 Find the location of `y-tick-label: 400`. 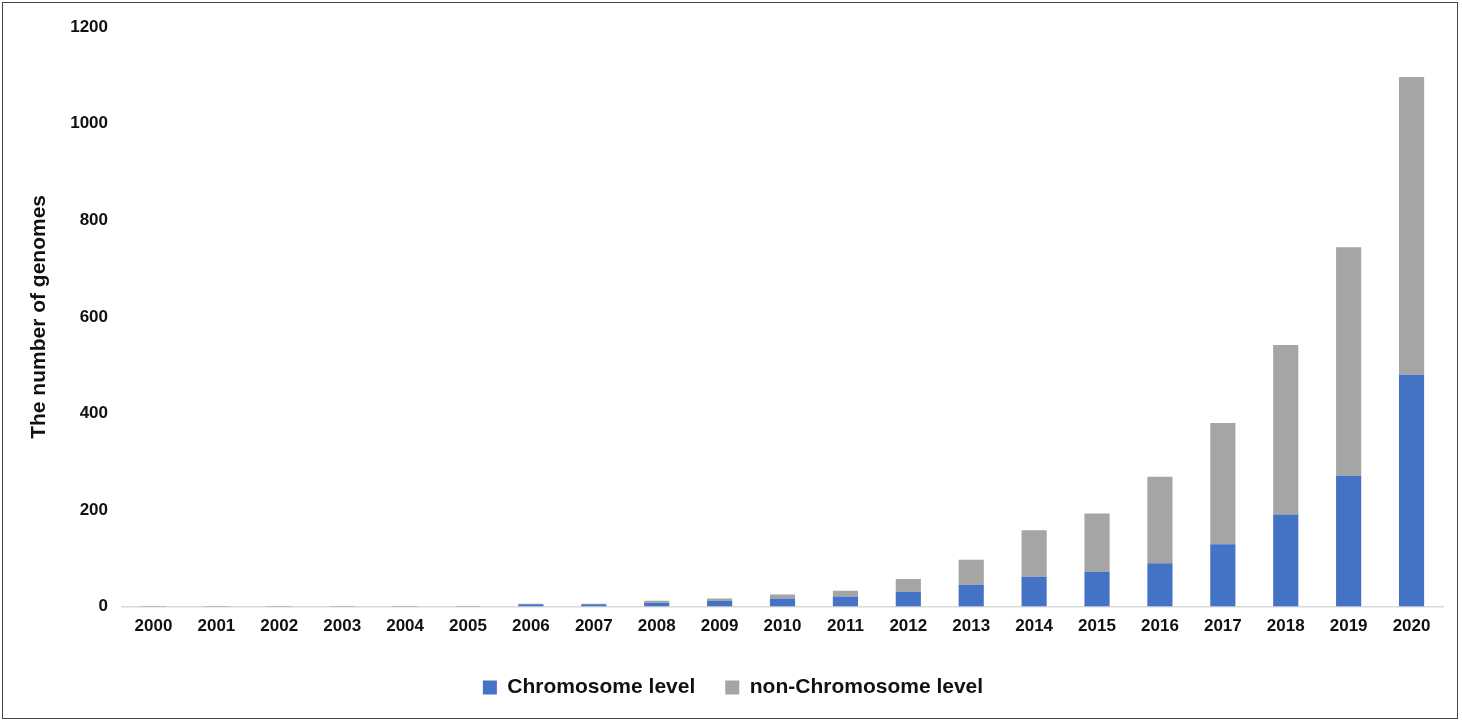

y-tick-label: 400 is located at coordinates (94, 413).